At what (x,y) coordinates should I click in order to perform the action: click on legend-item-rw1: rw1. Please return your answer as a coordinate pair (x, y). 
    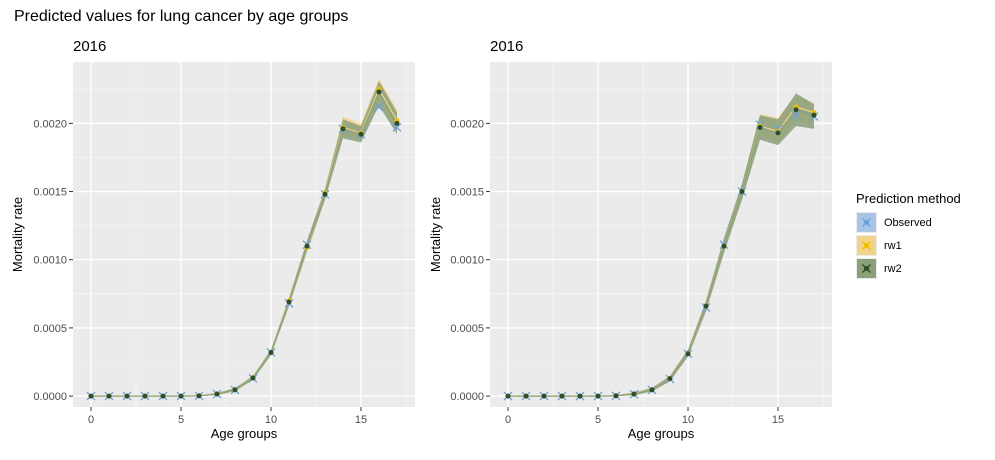
    Looking at the image, I should click on (879, 245).